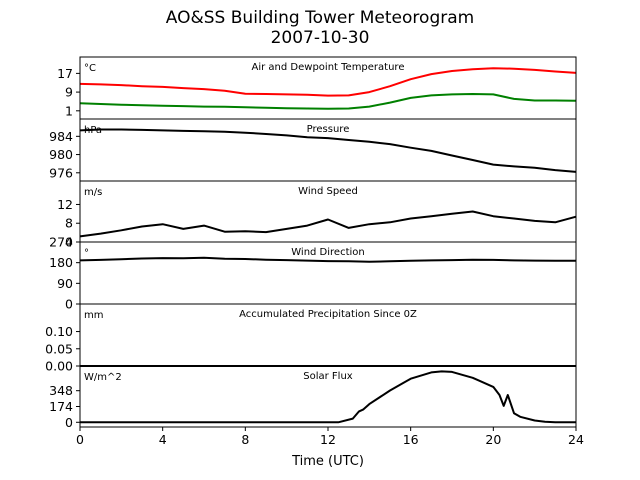 This screenshot has width=640, height=480. What do you see at coordinates (328, 376) in the screenshot?
I see `panel6-title: Solar Flux` at bounding box center [328, 376].